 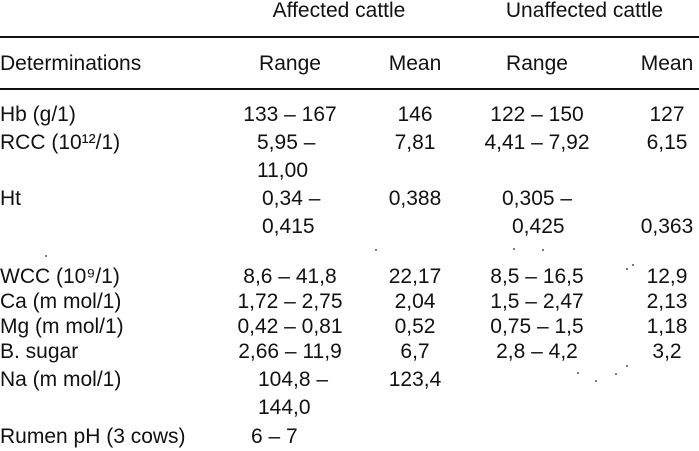 I want to click on cell-ca-unaffected-mean: 2,13, so click(x=667, y=301).